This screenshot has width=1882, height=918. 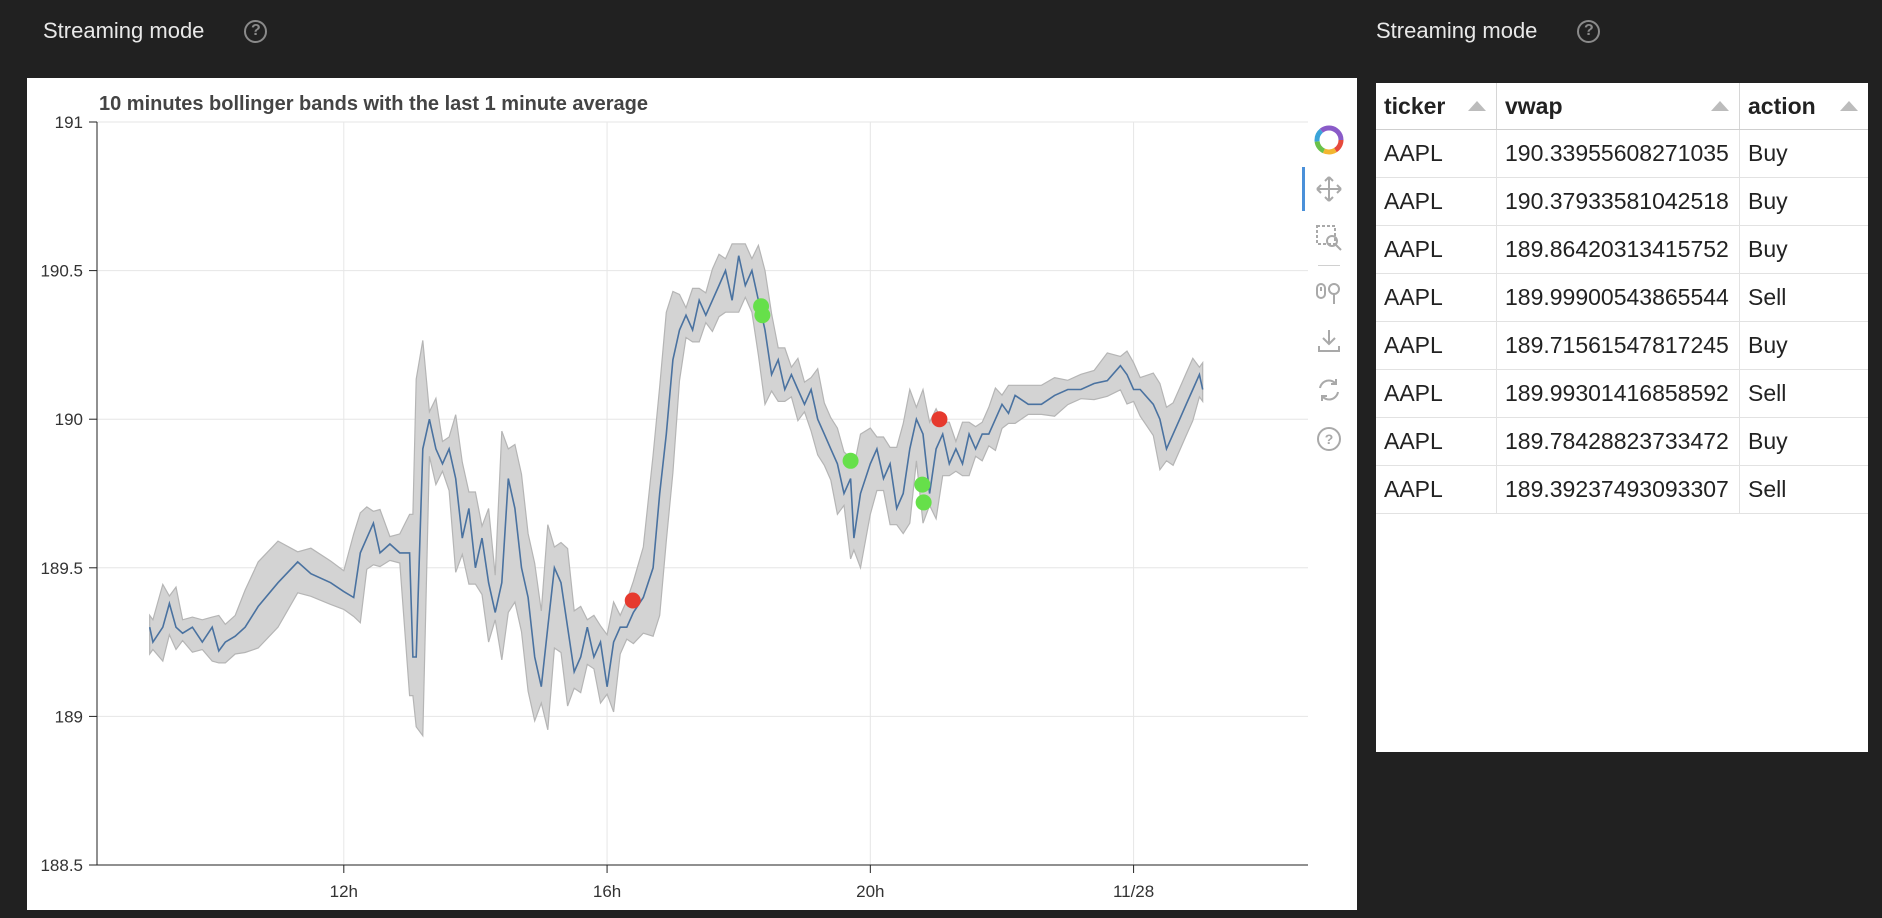 What do you see at coordinates (1618, 249) in the screenshot?
I see `cell-vwap: 189.86420313415752` at bounding box center [1618, 249].